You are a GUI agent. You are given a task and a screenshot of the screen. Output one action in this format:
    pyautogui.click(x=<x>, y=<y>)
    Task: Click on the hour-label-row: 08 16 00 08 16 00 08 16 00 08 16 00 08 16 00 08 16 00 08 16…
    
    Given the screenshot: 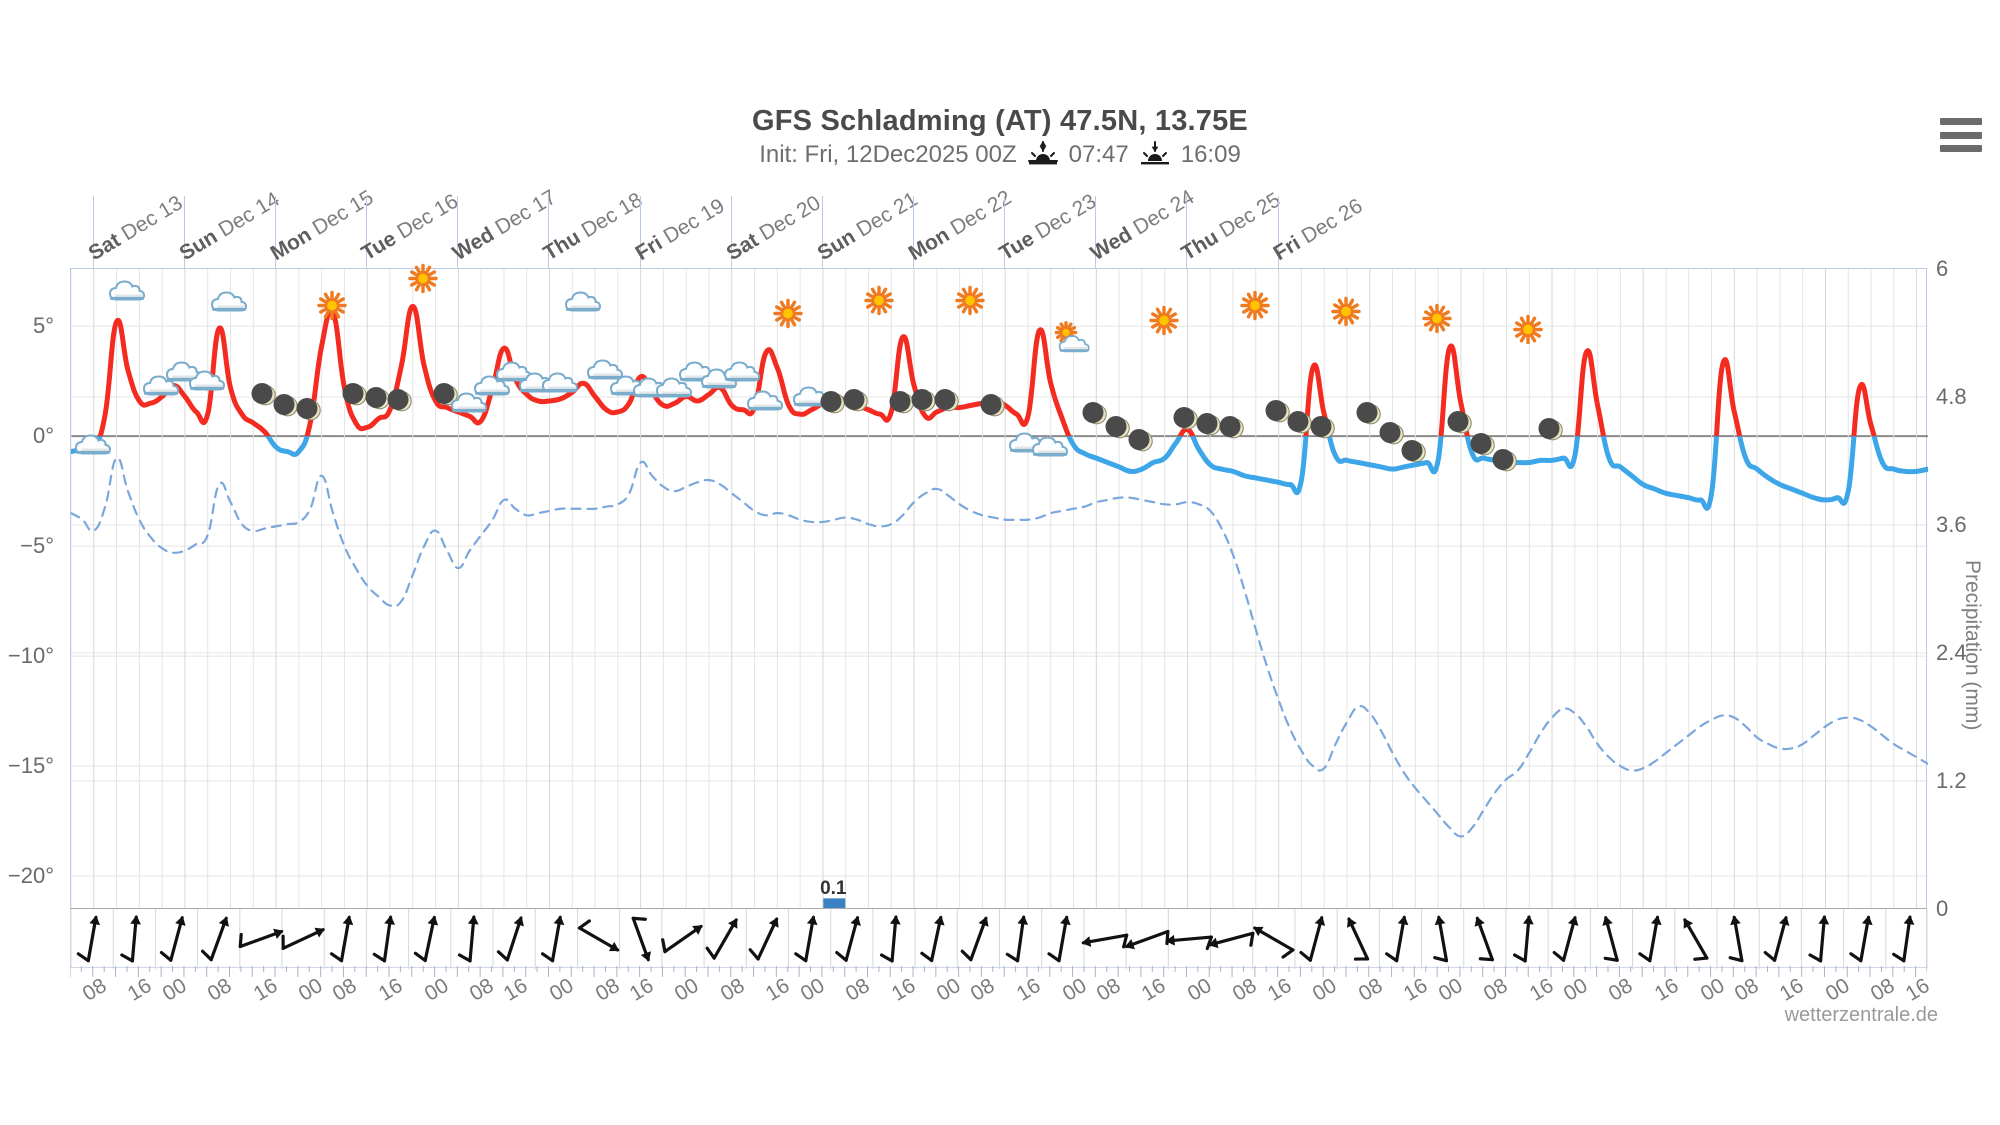 What is the action you would take?
    pyautogui.click(x=1001, y=1007)
    